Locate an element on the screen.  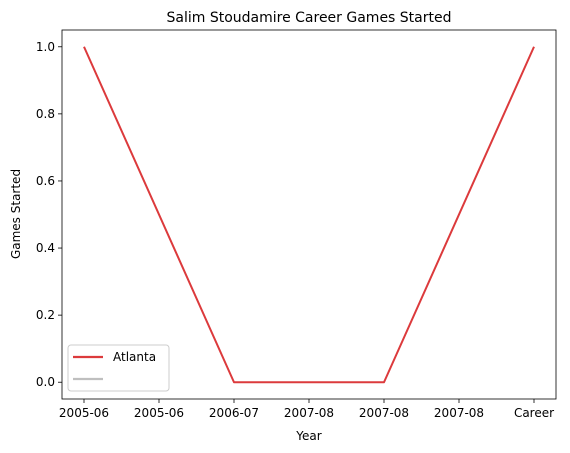
x-tick-label: Career is located at coordinates (534, 413).